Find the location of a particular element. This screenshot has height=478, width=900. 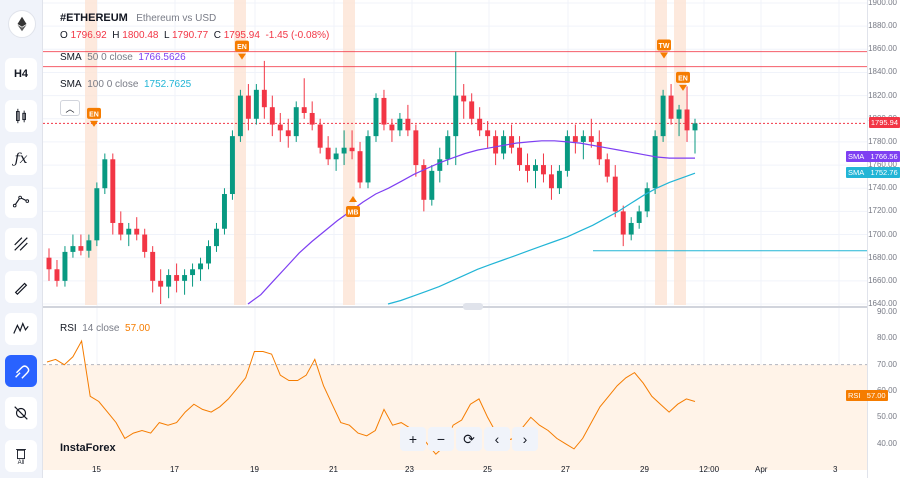

collapse-legend-button: ︿ is located at coordinates (70, 108).